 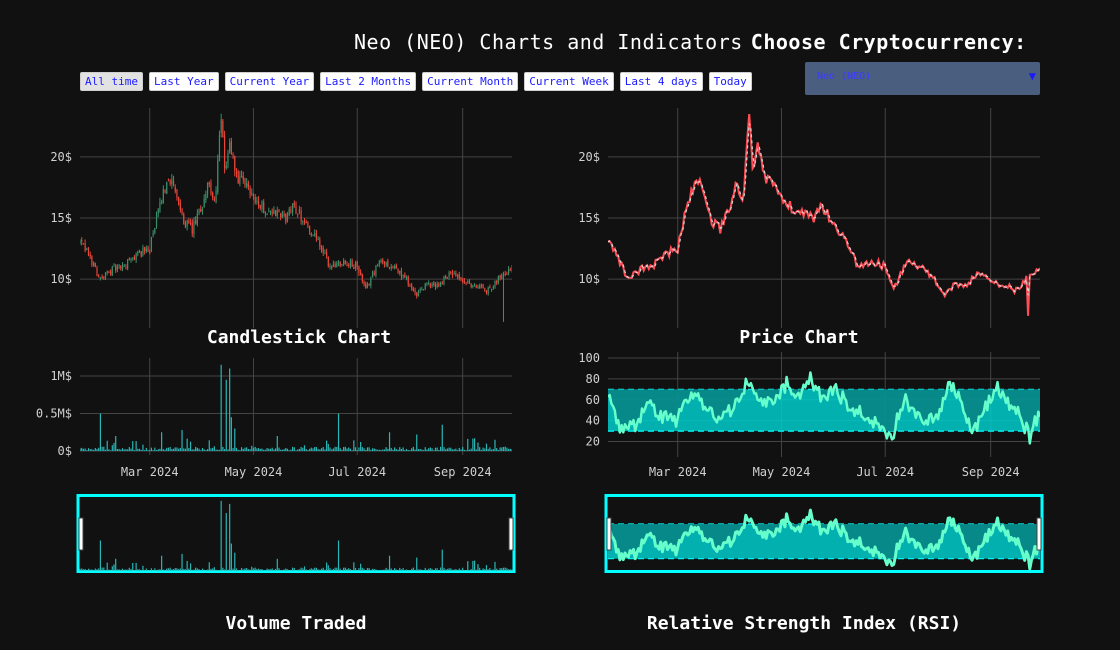 I want to click on range-button-last-year: Last Year, so click(x=183, y=81).